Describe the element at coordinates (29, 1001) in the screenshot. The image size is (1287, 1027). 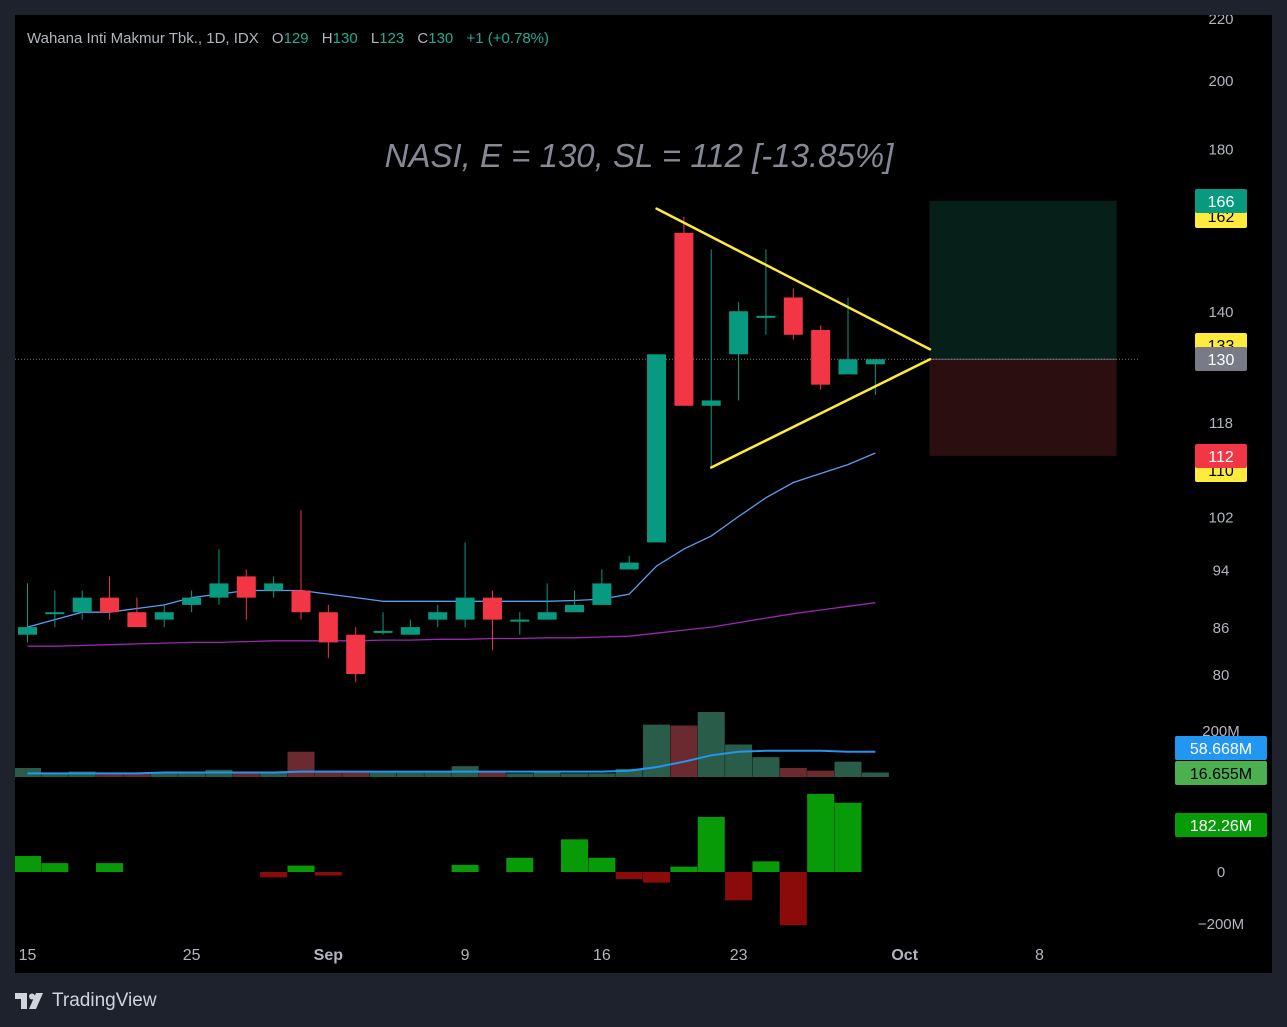
I see `tradingview-logo-icon` at that location.